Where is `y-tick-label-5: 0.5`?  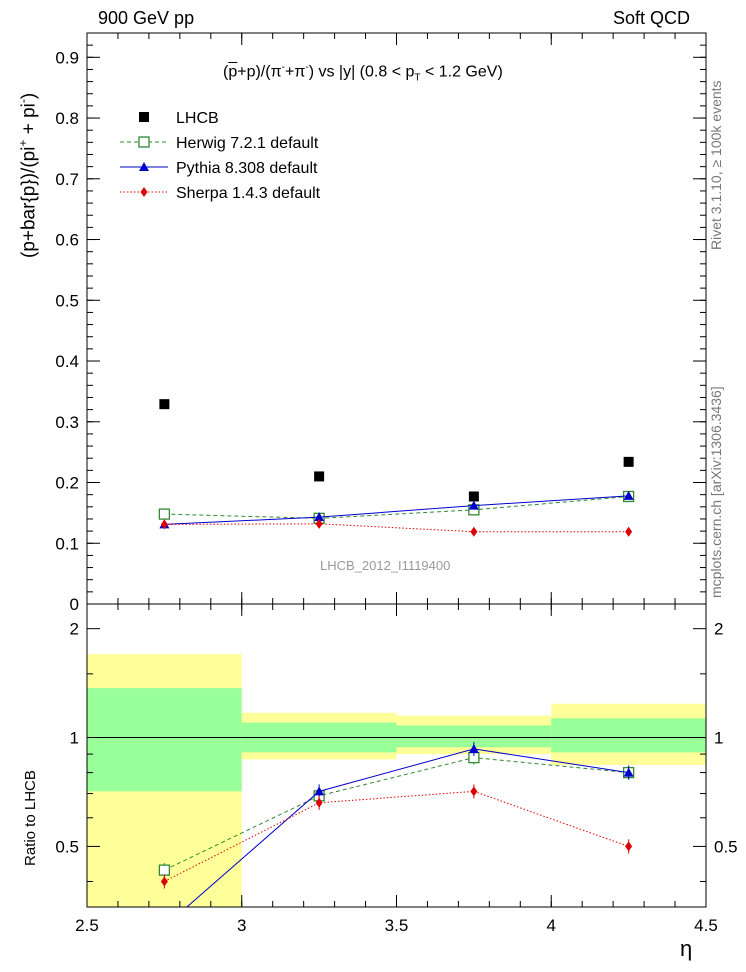
y-tick-label-5: 0.5 is located at coordinates (67, 300).